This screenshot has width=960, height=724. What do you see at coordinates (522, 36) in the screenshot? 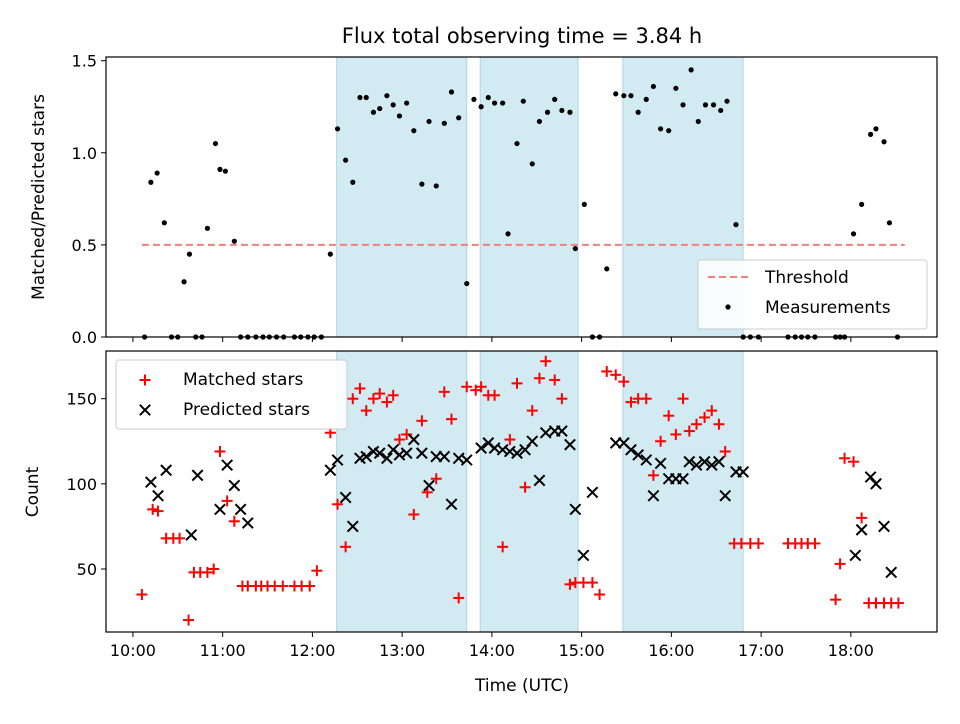
I see `chart-title: Flux total observing time = 3.84 h` at bounding box center [522, 36].